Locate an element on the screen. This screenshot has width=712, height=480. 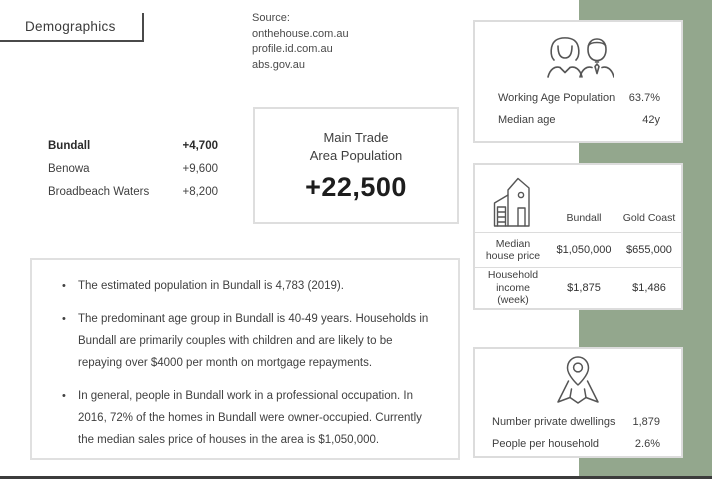
table-cell: $1,486 is located at coordinates (649, 288).